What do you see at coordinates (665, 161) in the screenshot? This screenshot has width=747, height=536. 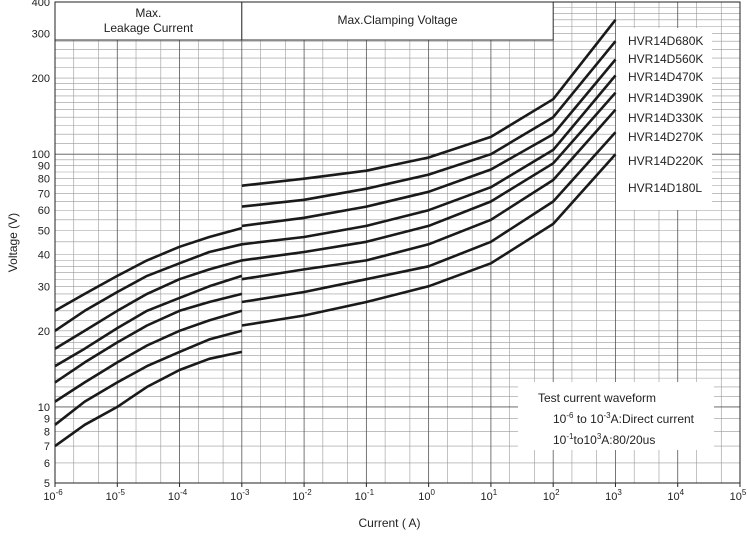 I see `legend-label: HVR14D220K` at bounding box center [665, 161].